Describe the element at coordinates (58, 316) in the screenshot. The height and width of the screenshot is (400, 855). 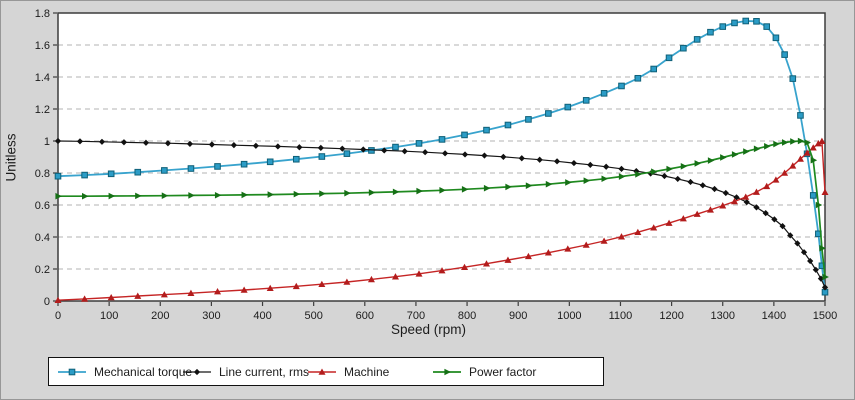
I see `x-tick-label: 0` at that location.